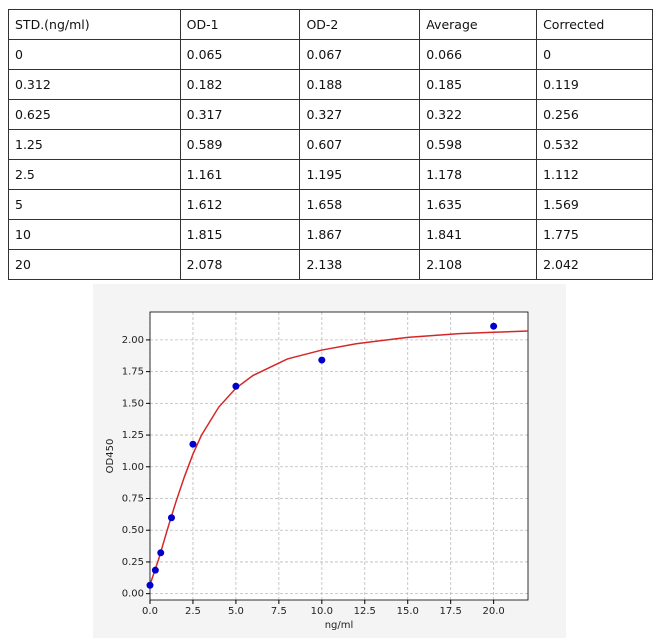 The width and height of the screenshot is (660, 638). Describe the element at coordinates (240, 264) in the screenshot. I see `table-cell: 2.078` at that location.